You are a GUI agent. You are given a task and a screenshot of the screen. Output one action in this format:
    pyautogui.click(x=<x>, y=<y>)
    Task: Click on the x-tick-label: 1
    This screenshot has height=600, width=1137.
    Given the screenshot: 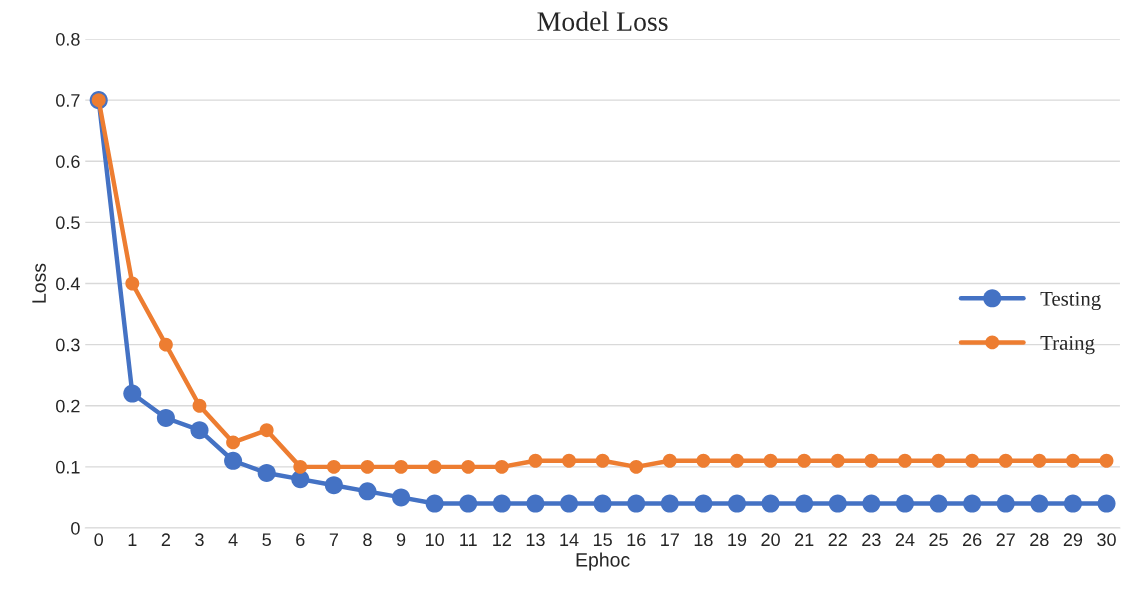 What is the action you would take?
    pyautogui.click(x=132, y=539)
    